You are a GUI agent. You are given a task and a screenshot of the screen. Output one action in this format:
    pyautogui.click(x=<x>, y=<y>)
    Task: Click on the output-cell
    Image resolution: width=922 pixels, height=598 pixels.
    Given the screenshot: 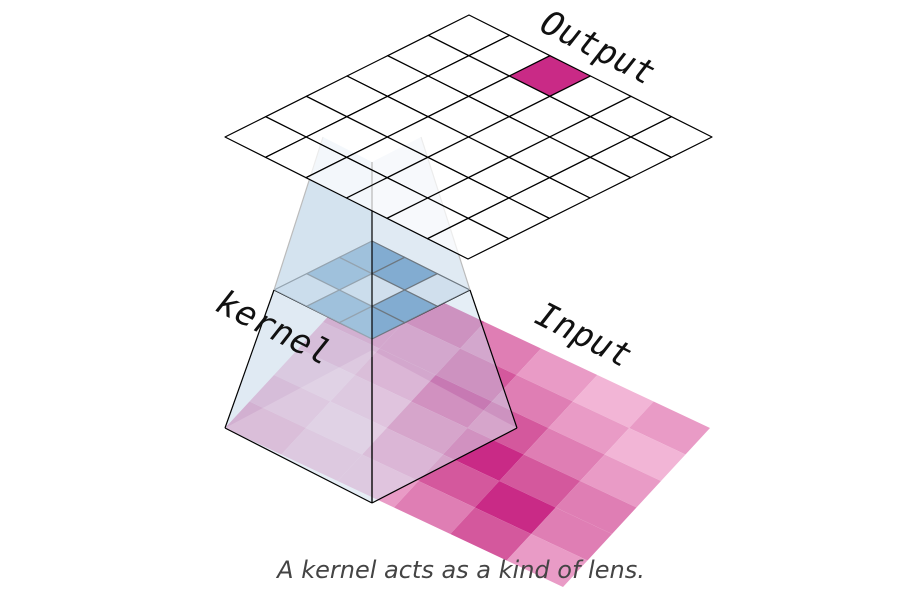 What is the action you would take?
    pyautogui.click(x=468, y=238)
    